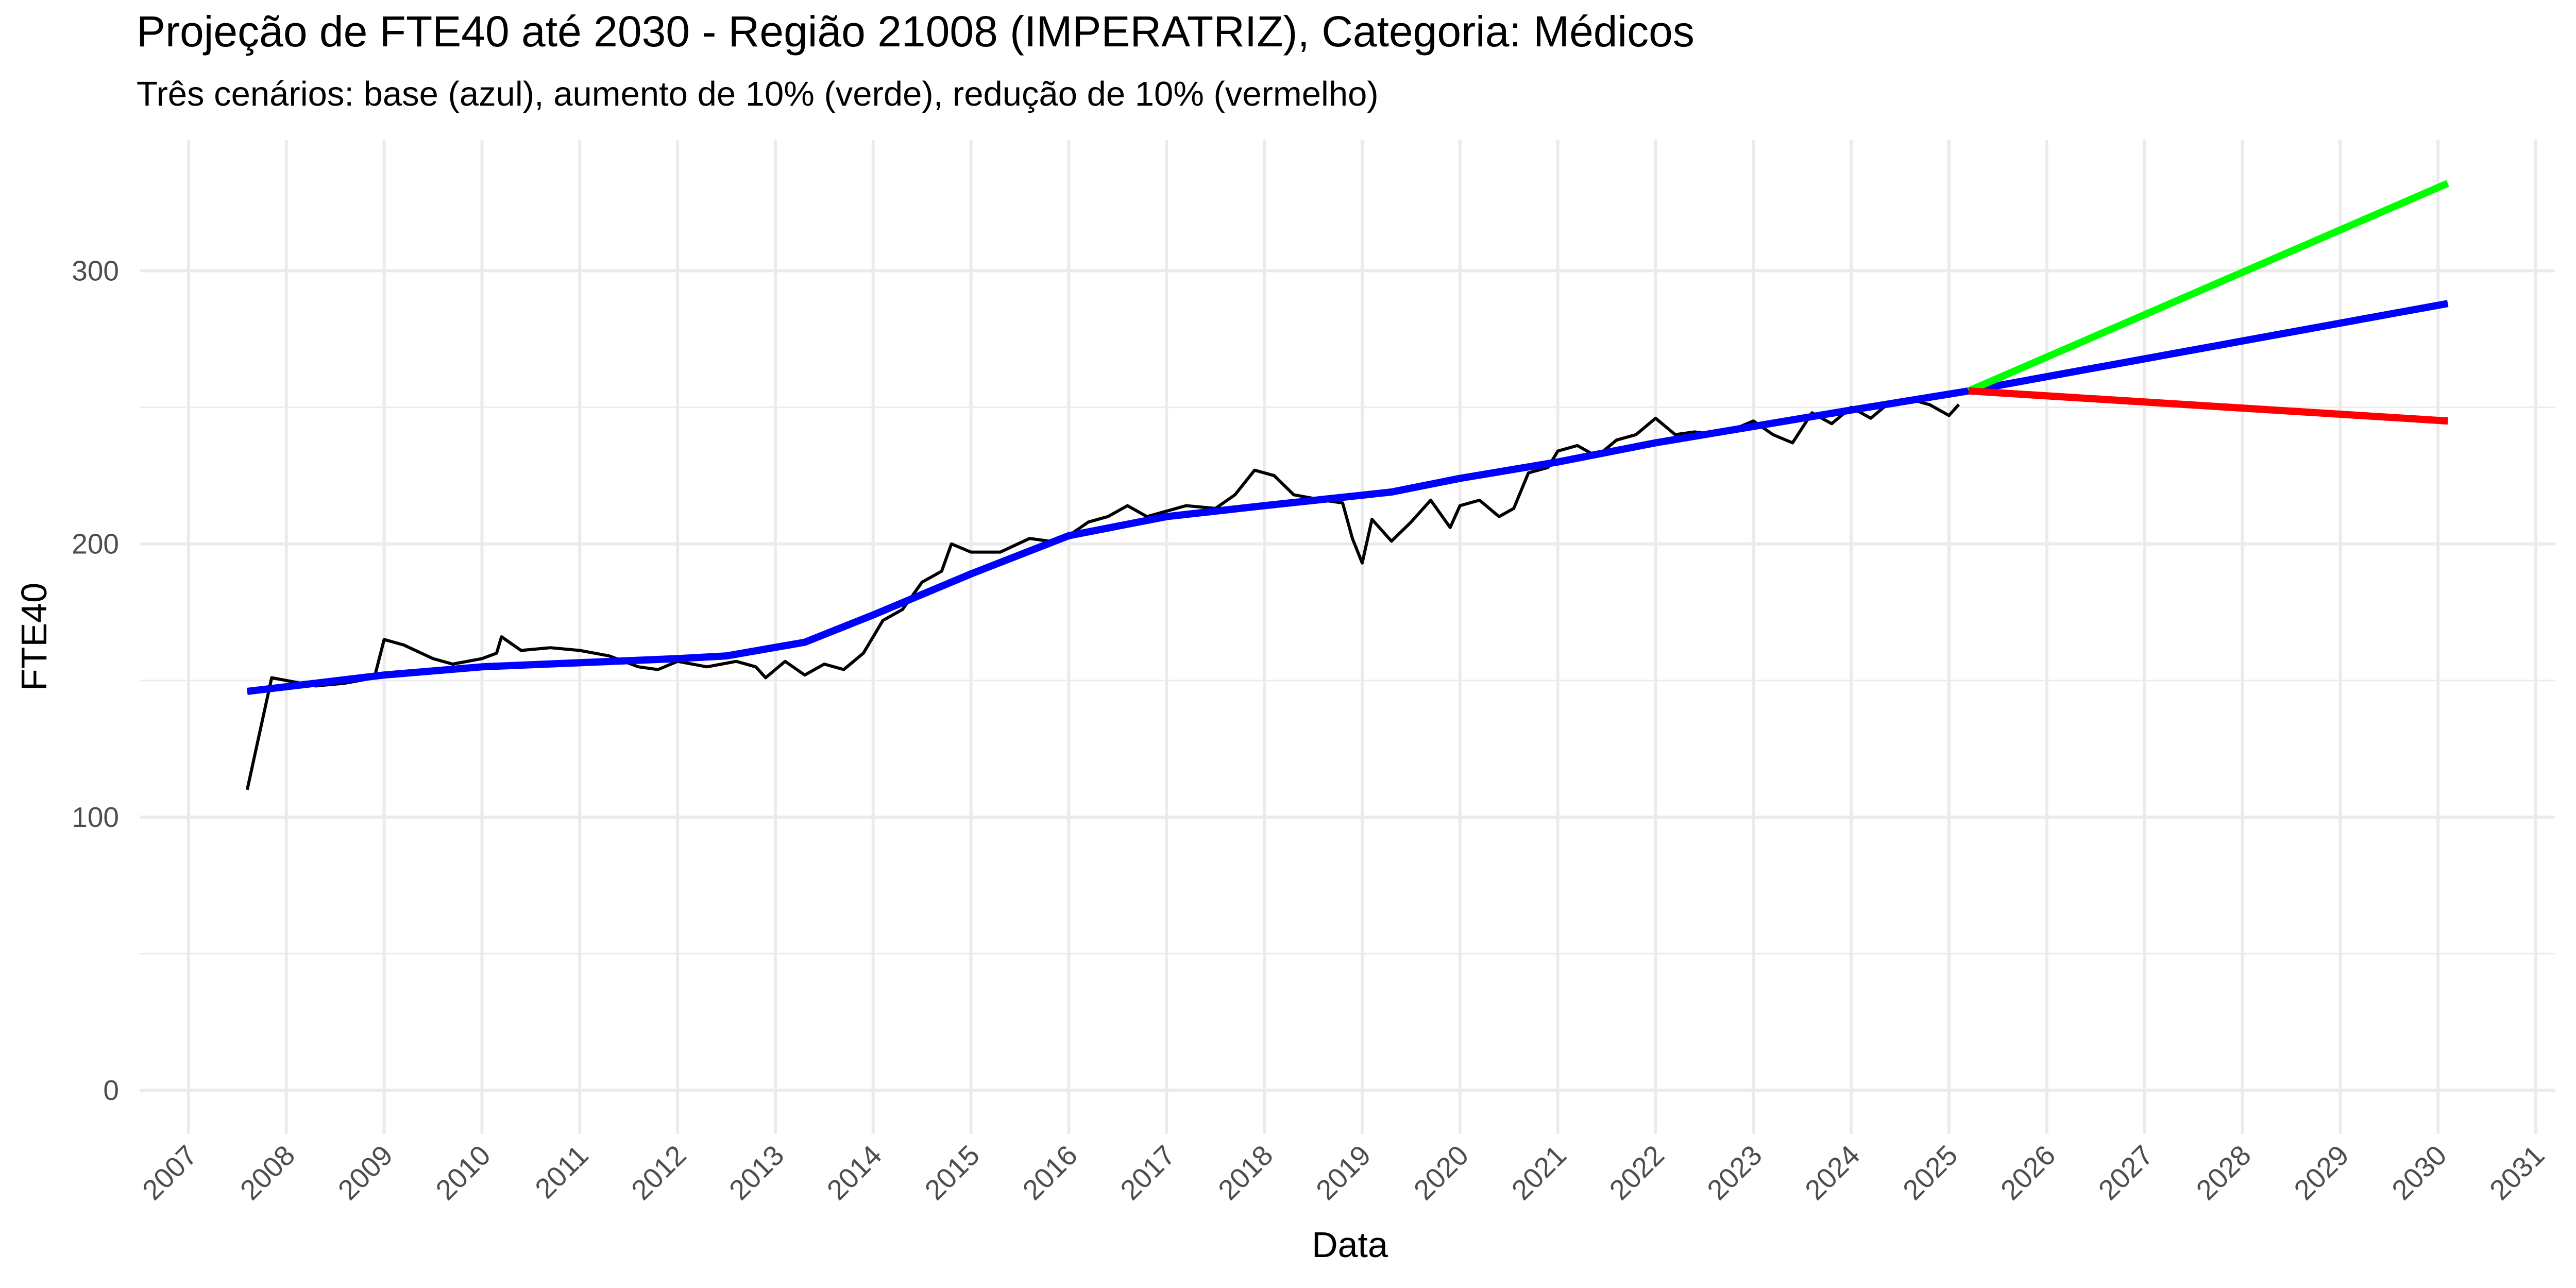 The height and width of the screenshot is (1288, 2576). I want to click on y-tick-label: 0, so click(111, 1090).